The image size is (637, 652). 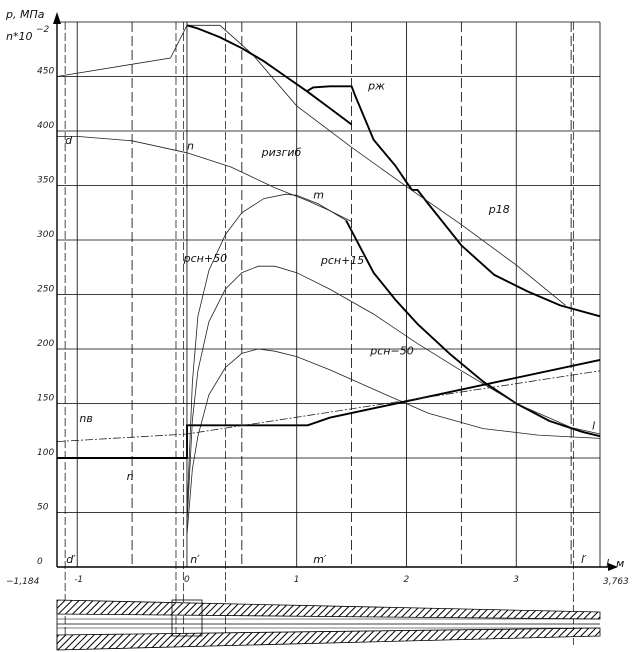 What do you see at coordinates (19, 36) in the screenshot?
I see `y-axis-label-scale: n*10` at bounding box center [19, 36].